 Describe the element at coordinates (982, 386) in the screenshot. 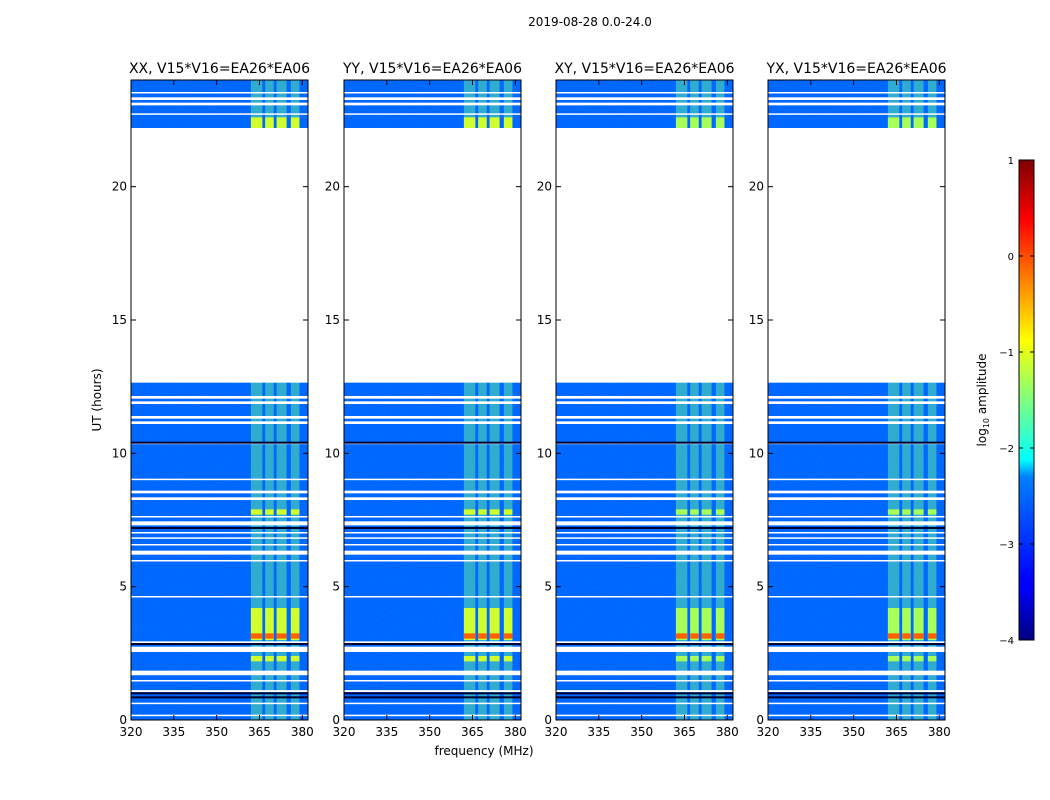

I see `colorbar-label-rest: amplitude` at that location.